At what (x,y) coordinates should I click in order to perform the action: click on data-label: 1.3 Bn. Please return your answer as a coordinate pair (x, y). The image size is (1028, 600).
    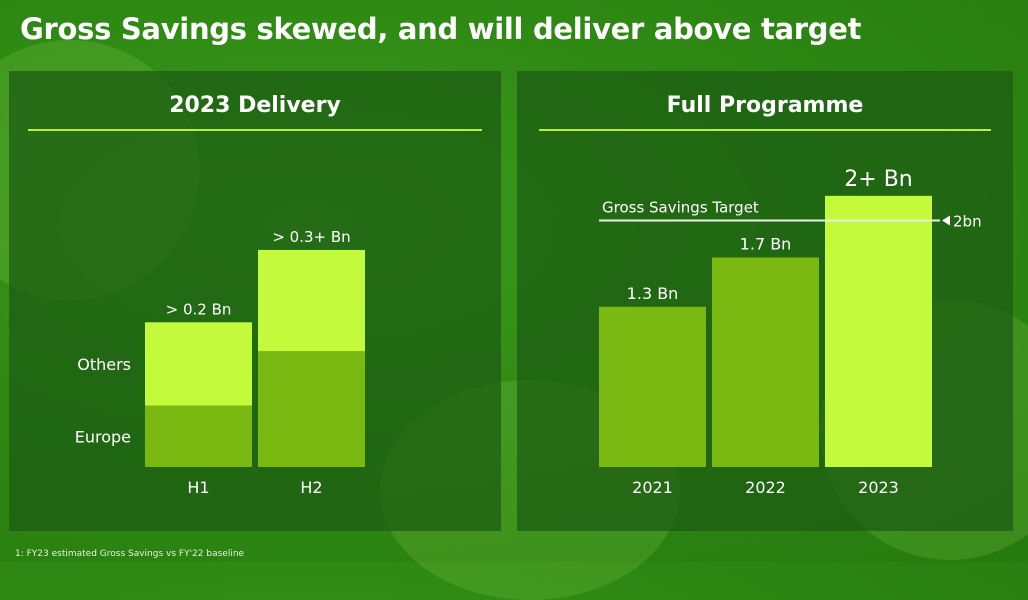
    Looking at the image, I should click on (653, 293).